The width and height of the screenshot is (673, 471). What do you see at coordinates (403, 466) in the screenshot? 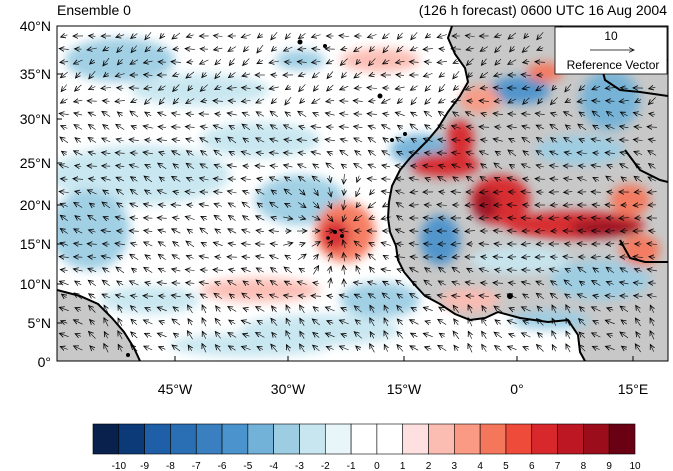
I see `colorbar-label: 1` at bounding box center [403, 466].